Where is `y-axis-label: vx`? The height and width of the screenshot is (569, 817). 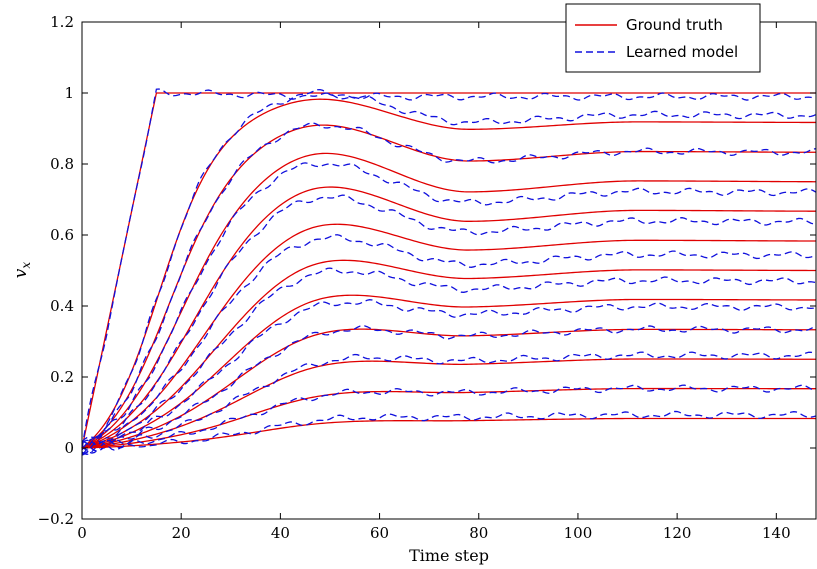 y-axis-label: vx is located at coordinates (22, 270).